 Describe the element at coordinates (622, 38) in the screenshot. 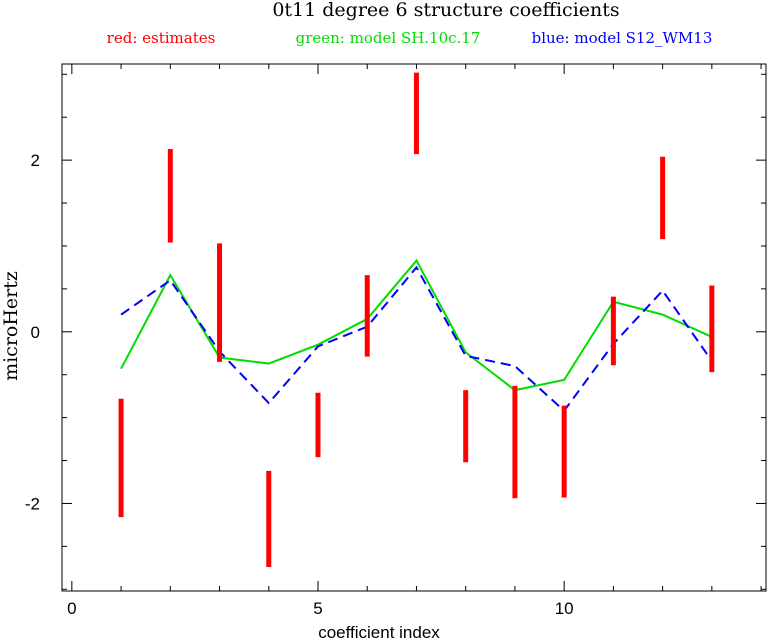

I see `legend-entry-model-s12: blue: model S12_WM13` at that location.